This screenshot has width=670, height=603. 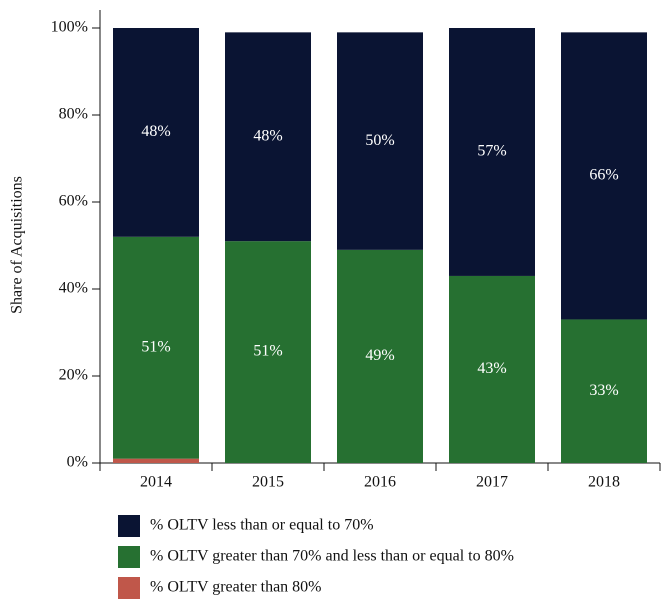 I want to click on data-label: 66%, so click(x=603, y=175).